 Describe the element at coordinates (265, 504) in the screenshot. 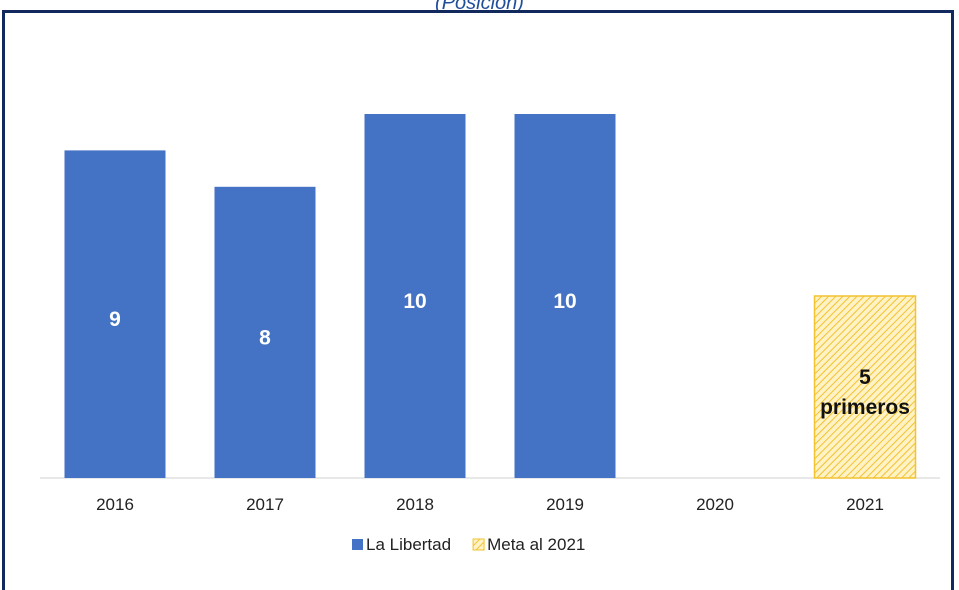

I see `x-tick-label: 2017` at that location.